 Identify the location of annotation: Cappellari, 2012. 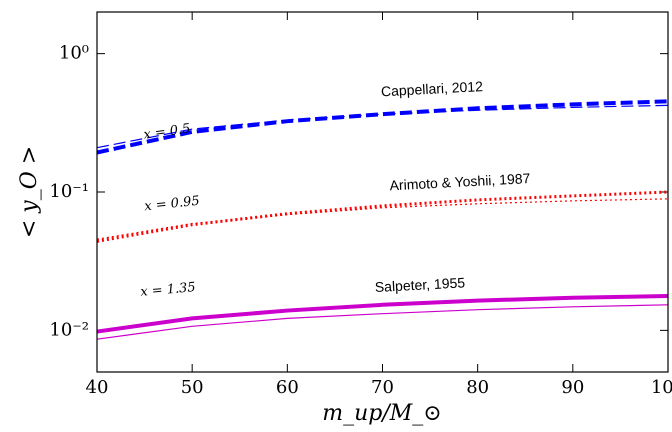
(432, 88).